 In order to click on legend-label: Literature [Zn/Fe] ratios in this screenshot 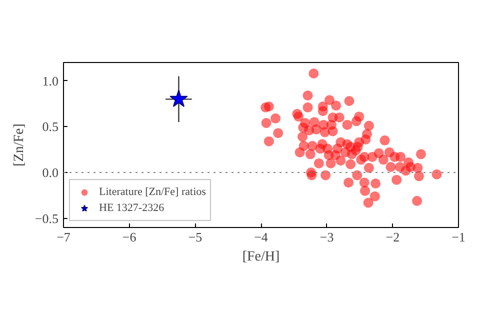, I will do `click(152, 192)`.